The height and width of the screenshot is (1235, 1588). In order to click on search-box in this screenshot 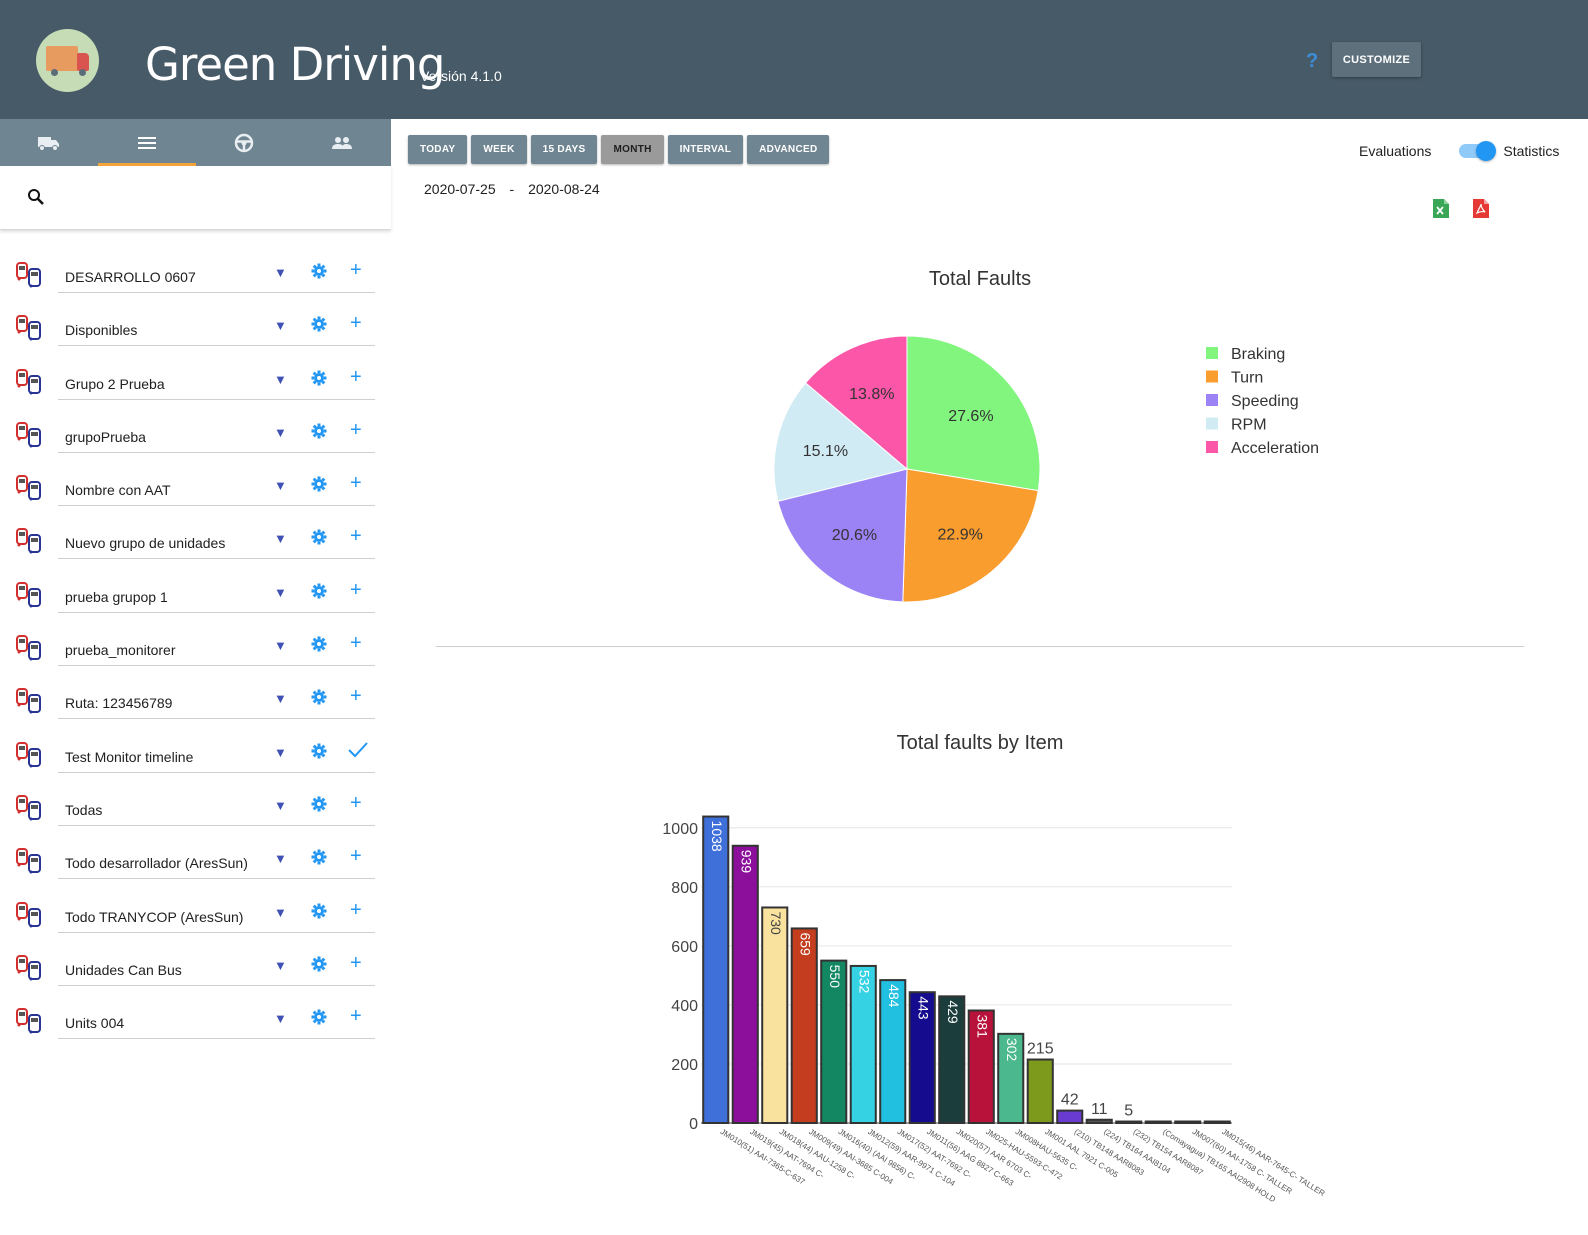, I will do `click(195, 198)`.